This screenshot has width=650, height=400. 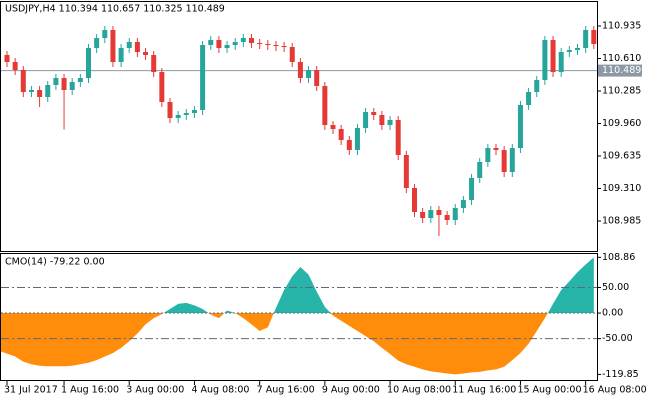 What do you see at coordinates (220, 390) in the screenshot?
I see `x-tick-label: 4 Aug 08:00` at bounding box center [220, 390].